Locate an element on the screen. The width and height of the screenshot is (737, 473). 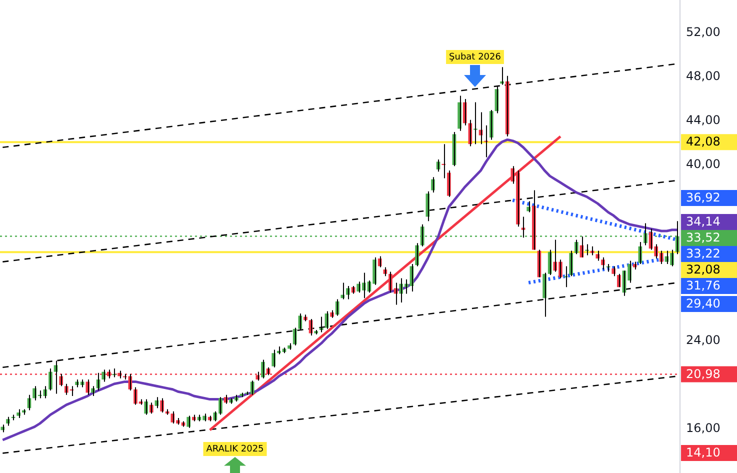
text: 31,76 is located at coordinates (703, 285).